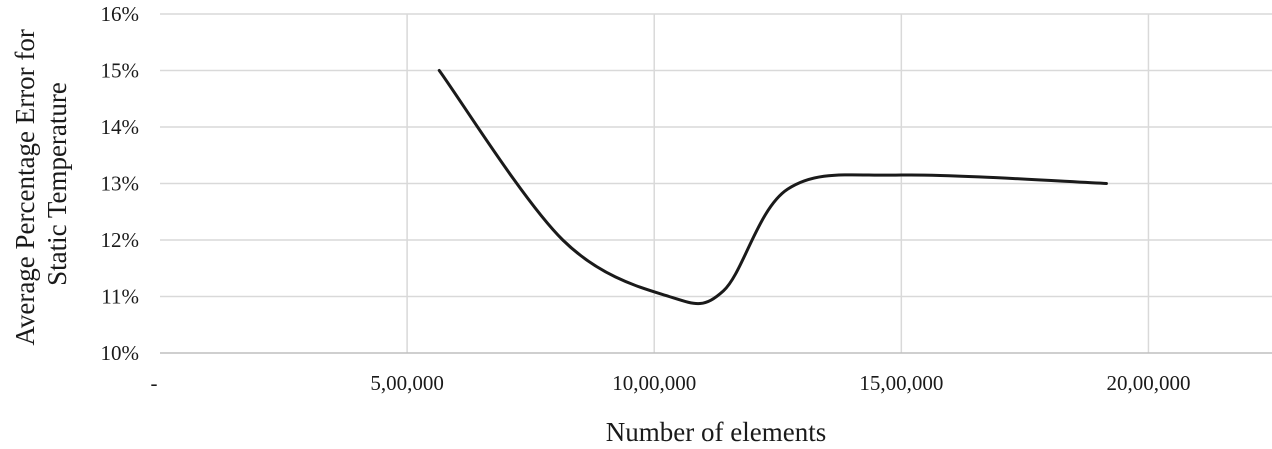  Describe the element at coordinates (654, 383) in the screenshot. I see `x-tick-label: 10,00,000` at that location.